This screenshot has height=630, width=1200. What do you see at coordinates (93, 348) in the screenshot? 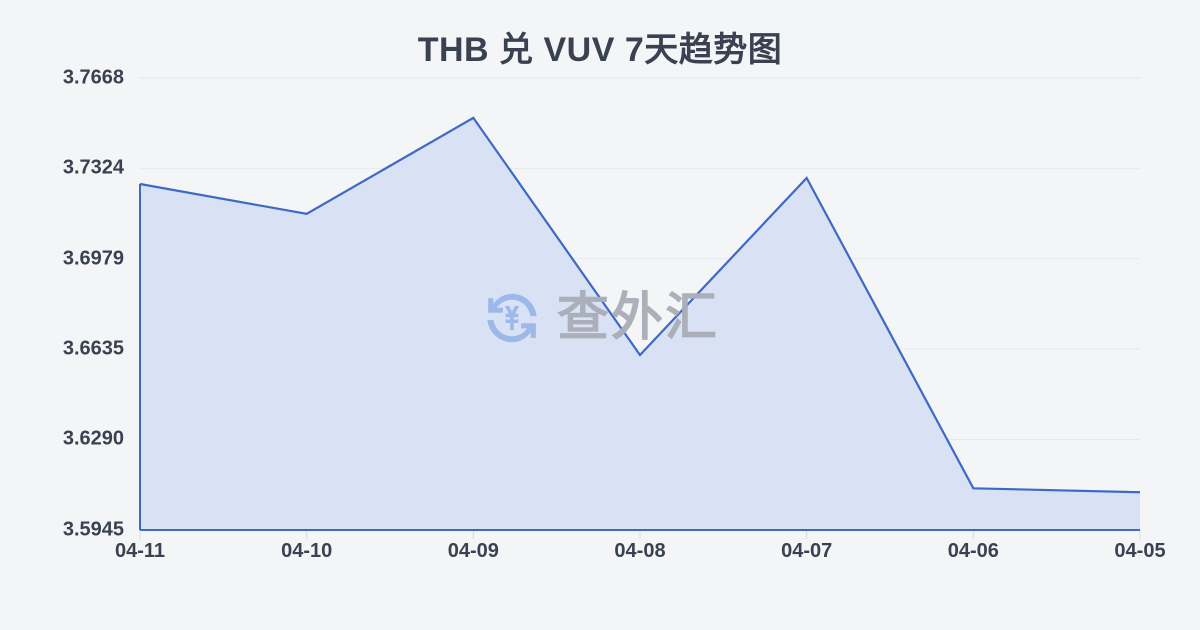
I see `y-axis-tick-label: 3.6635` at bounding box center [93, 348].